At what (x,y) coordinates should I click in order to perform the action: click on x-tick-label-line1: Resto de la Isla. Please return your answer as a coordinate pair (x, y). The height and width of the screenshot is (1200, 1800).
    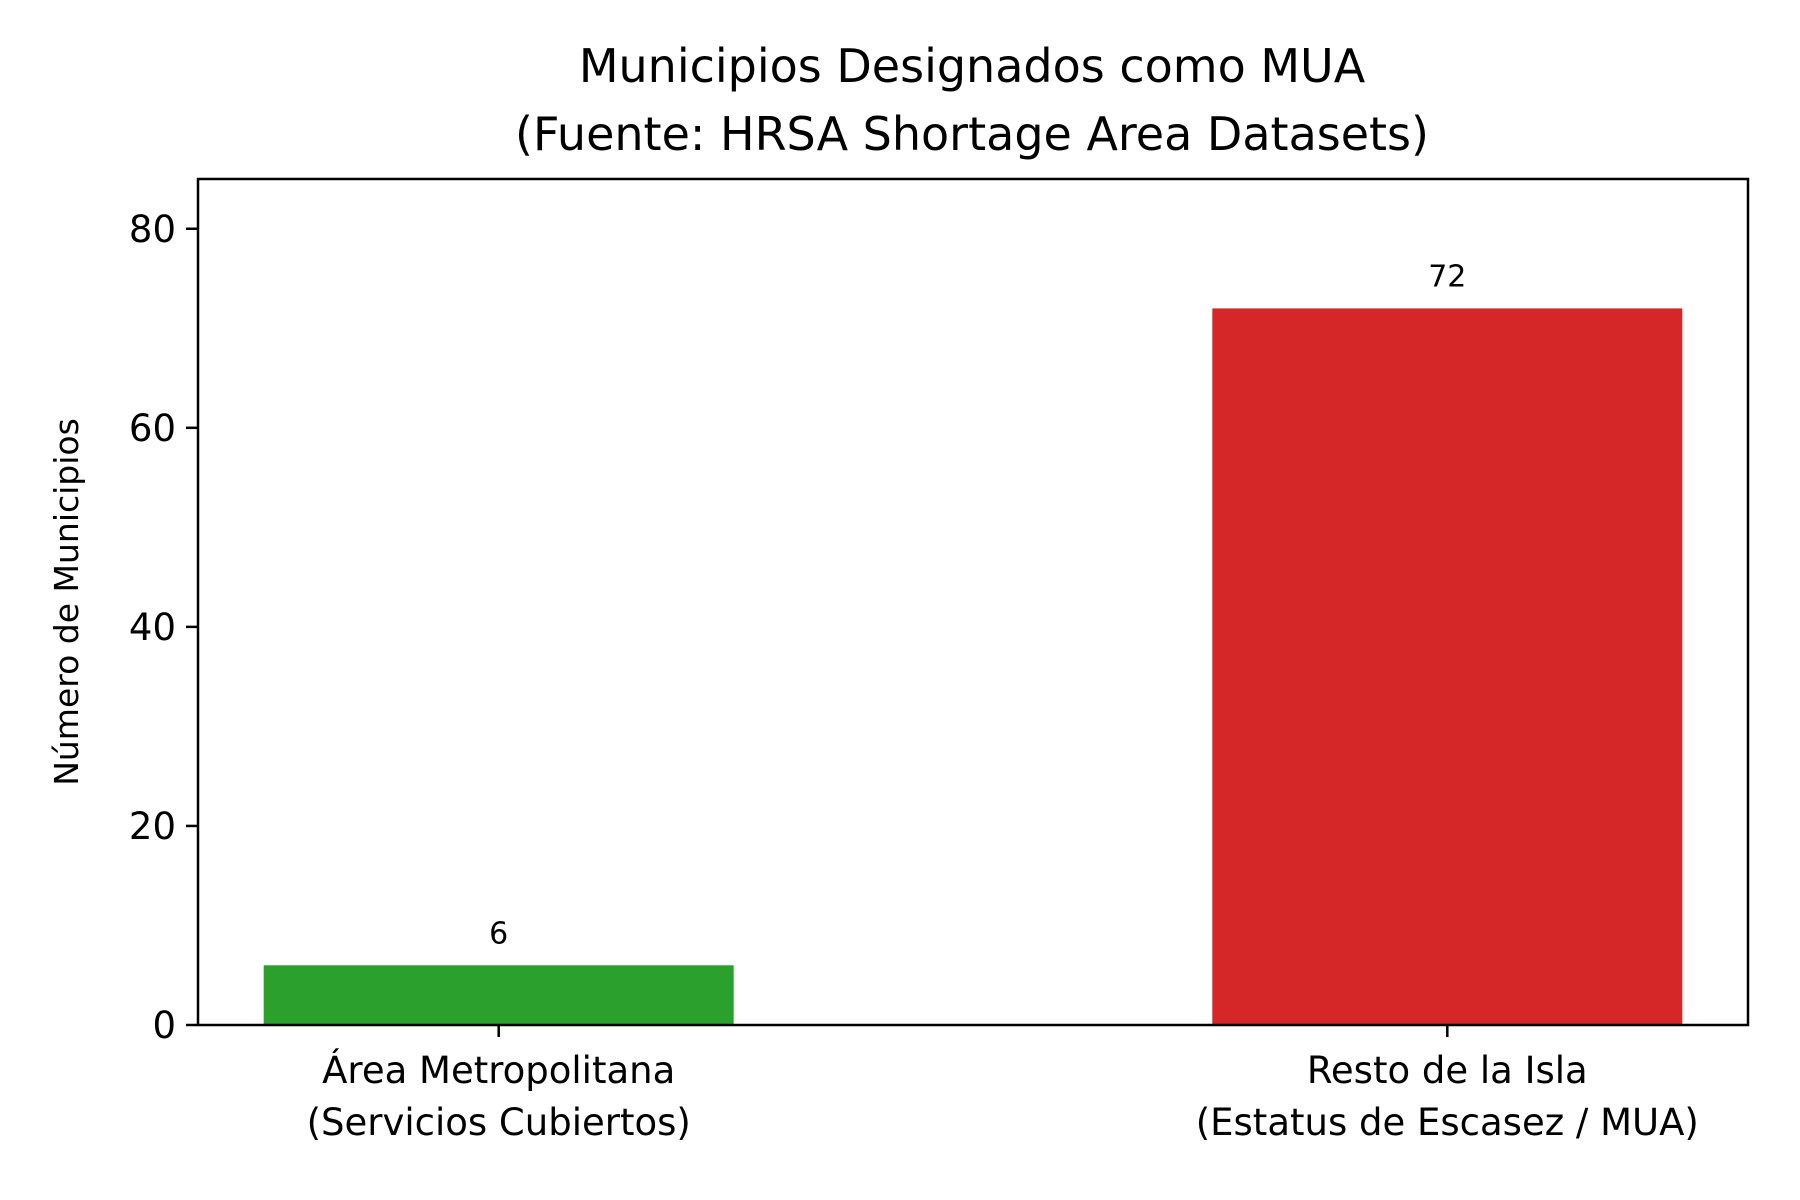
    Looking at the image, I should click on (1447, 1070).